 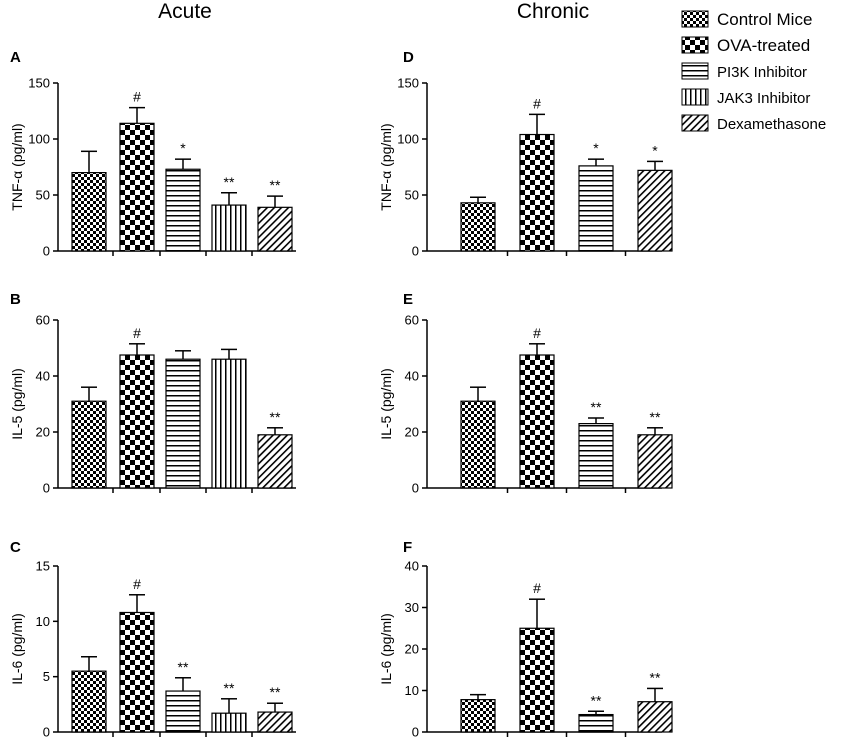 What do you see at coordinates (412, 432) in the screenshot?
I see `panel-e-ytick-label: 20` at bounding box center [412, 432].